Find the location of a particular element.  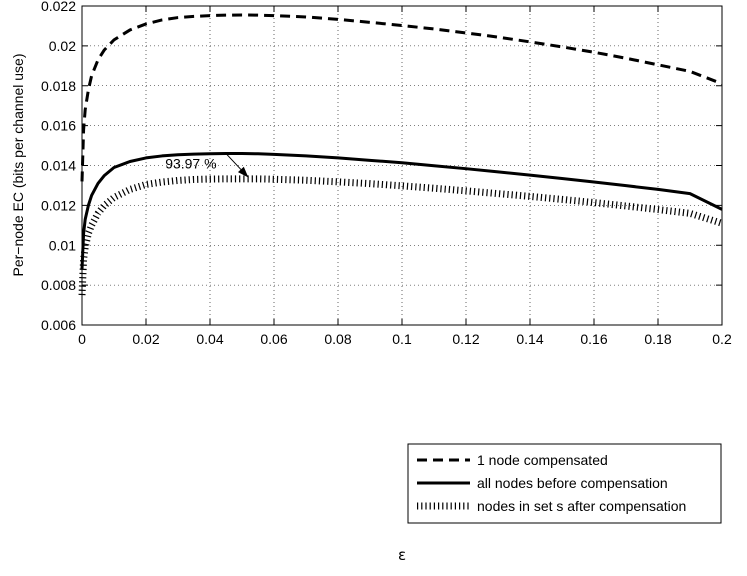

y-tick-label: 0.022 is located at coordinates (58, 7).